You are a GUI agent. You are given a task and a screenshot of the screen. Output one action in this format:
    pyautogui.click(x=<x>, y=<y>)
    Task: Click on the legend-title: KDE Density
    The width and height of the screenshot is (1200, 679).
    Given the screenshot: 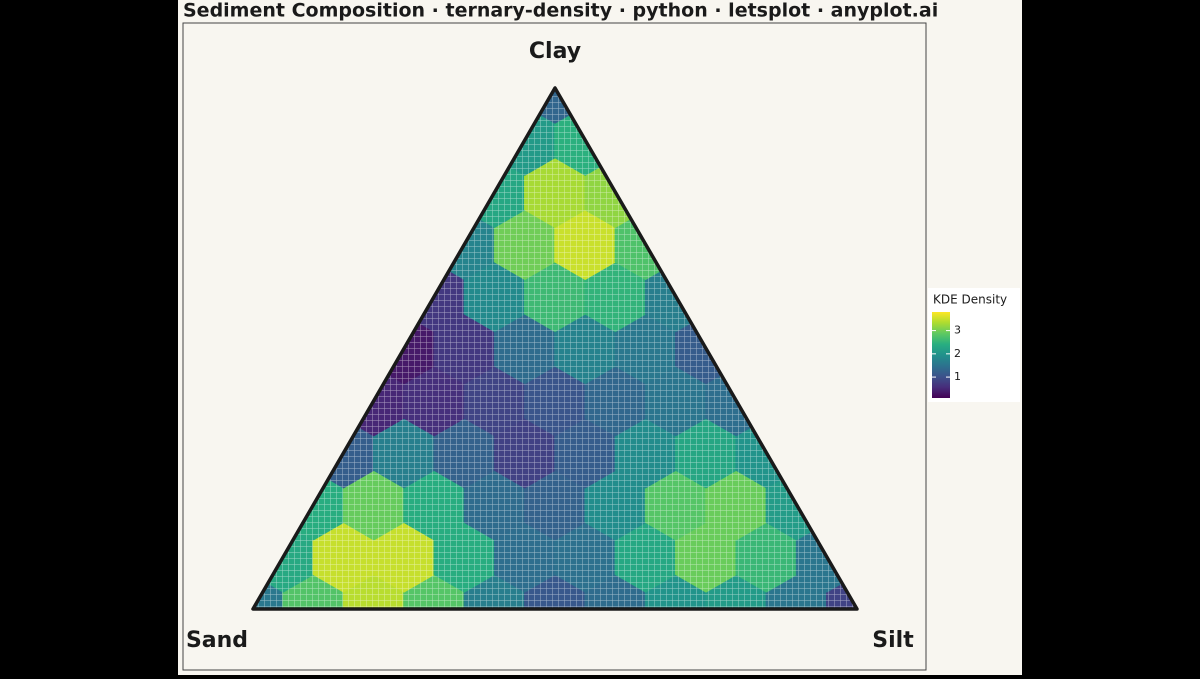 What is the action you would take?
    pyautogui.click(x=970, y=300)
    